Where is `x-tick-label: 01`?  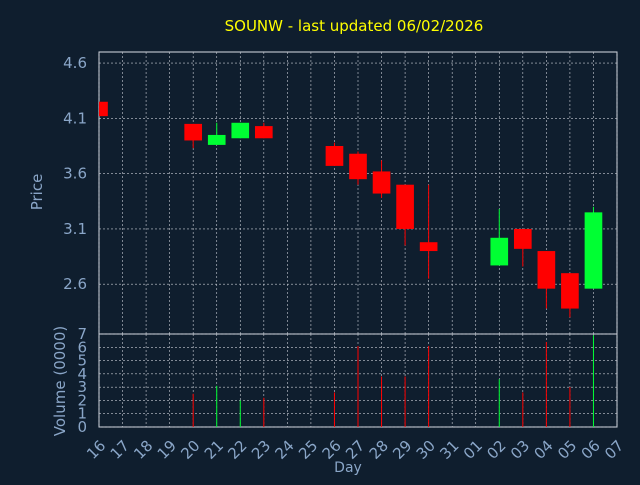
x-tick-label: 01 is located at coordinates (473, 450).